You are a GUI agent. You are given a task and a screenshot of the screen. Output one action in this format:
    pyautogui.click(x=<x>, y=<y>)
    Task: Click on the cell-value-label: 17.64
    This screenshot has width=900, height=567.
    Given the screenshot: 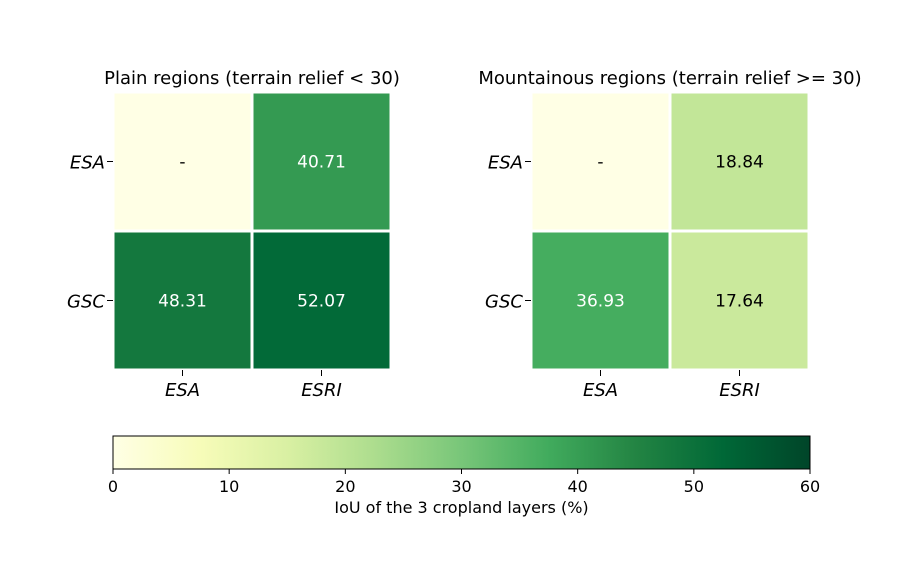 What is the action you would take?
    pyautogui.click(x=739, y=302)
    